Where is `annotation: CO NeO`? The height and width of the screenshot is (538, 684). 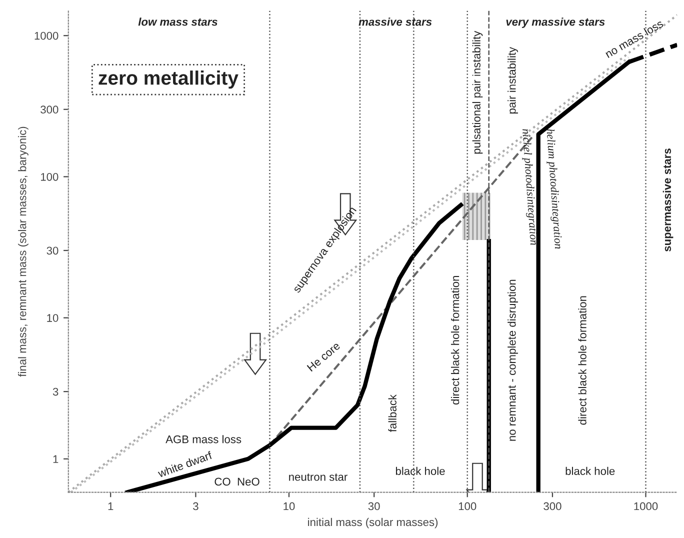 annotation: CO NeO is located at coordinates (237, 482).